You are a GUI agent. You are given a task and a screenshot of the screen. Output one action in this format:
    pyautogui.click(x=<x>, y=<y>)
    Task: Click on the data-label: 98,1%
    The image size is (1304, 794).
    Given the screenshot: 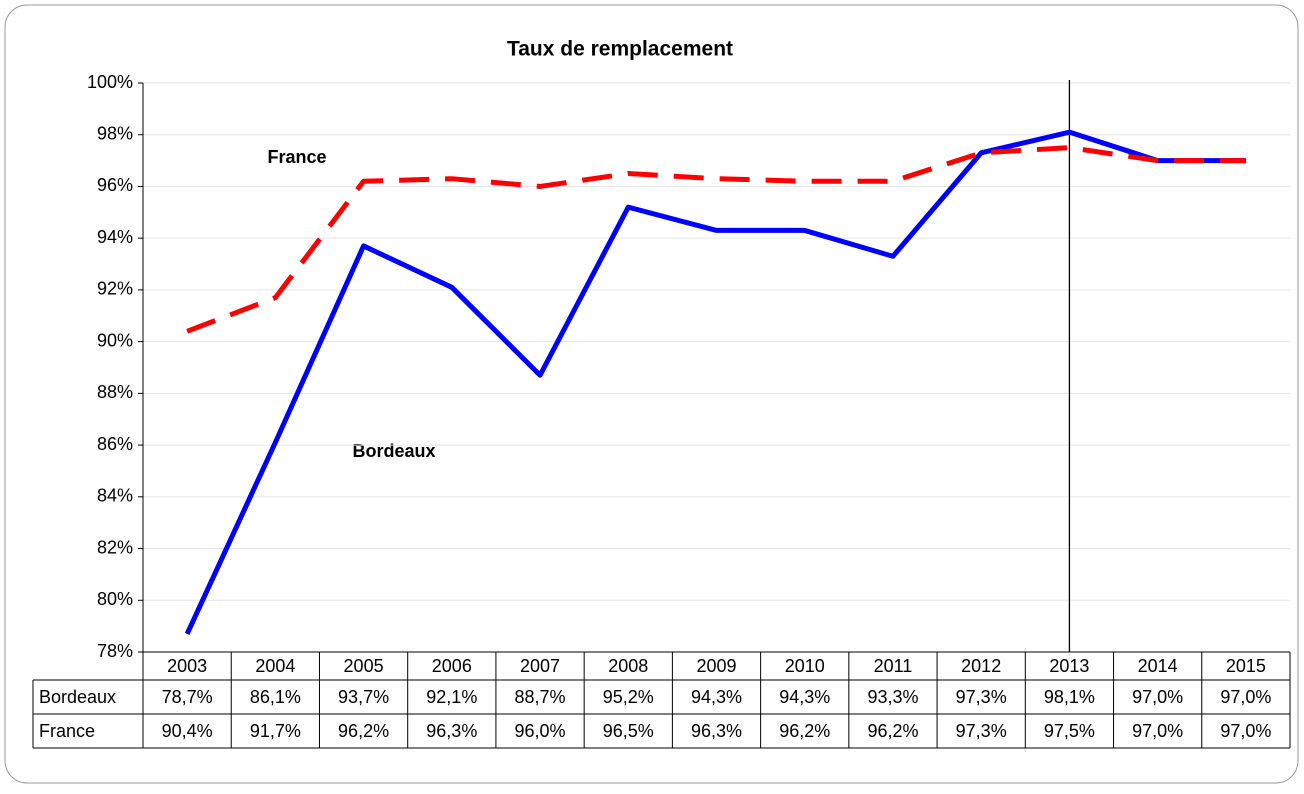 What is the action you would take?
    pyautogui.click(x=1069, y=697)
    